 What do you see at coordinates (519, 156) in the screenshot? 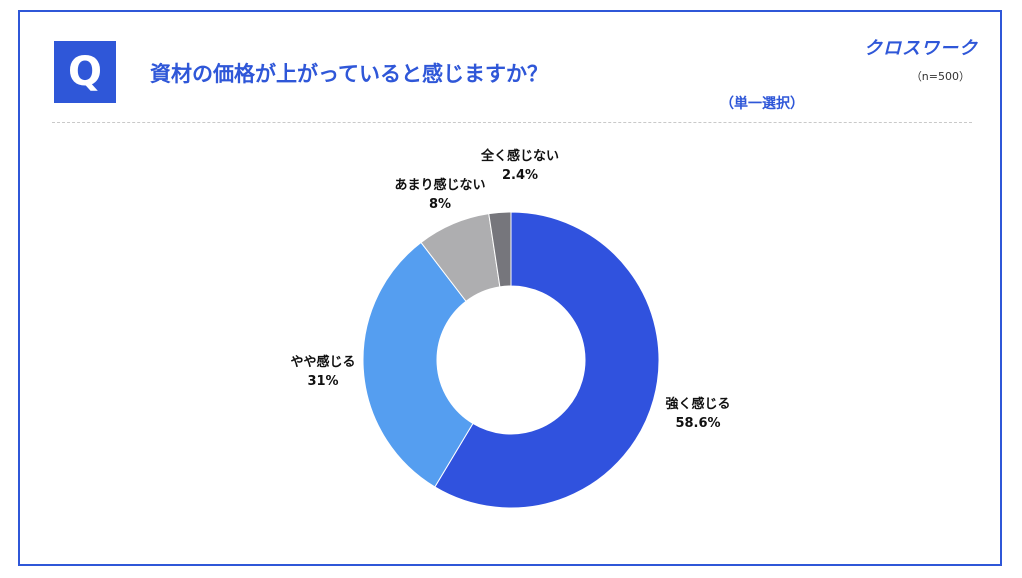
I see `label-not-at-all: 全く感じない` at bounding box center [519, 156].